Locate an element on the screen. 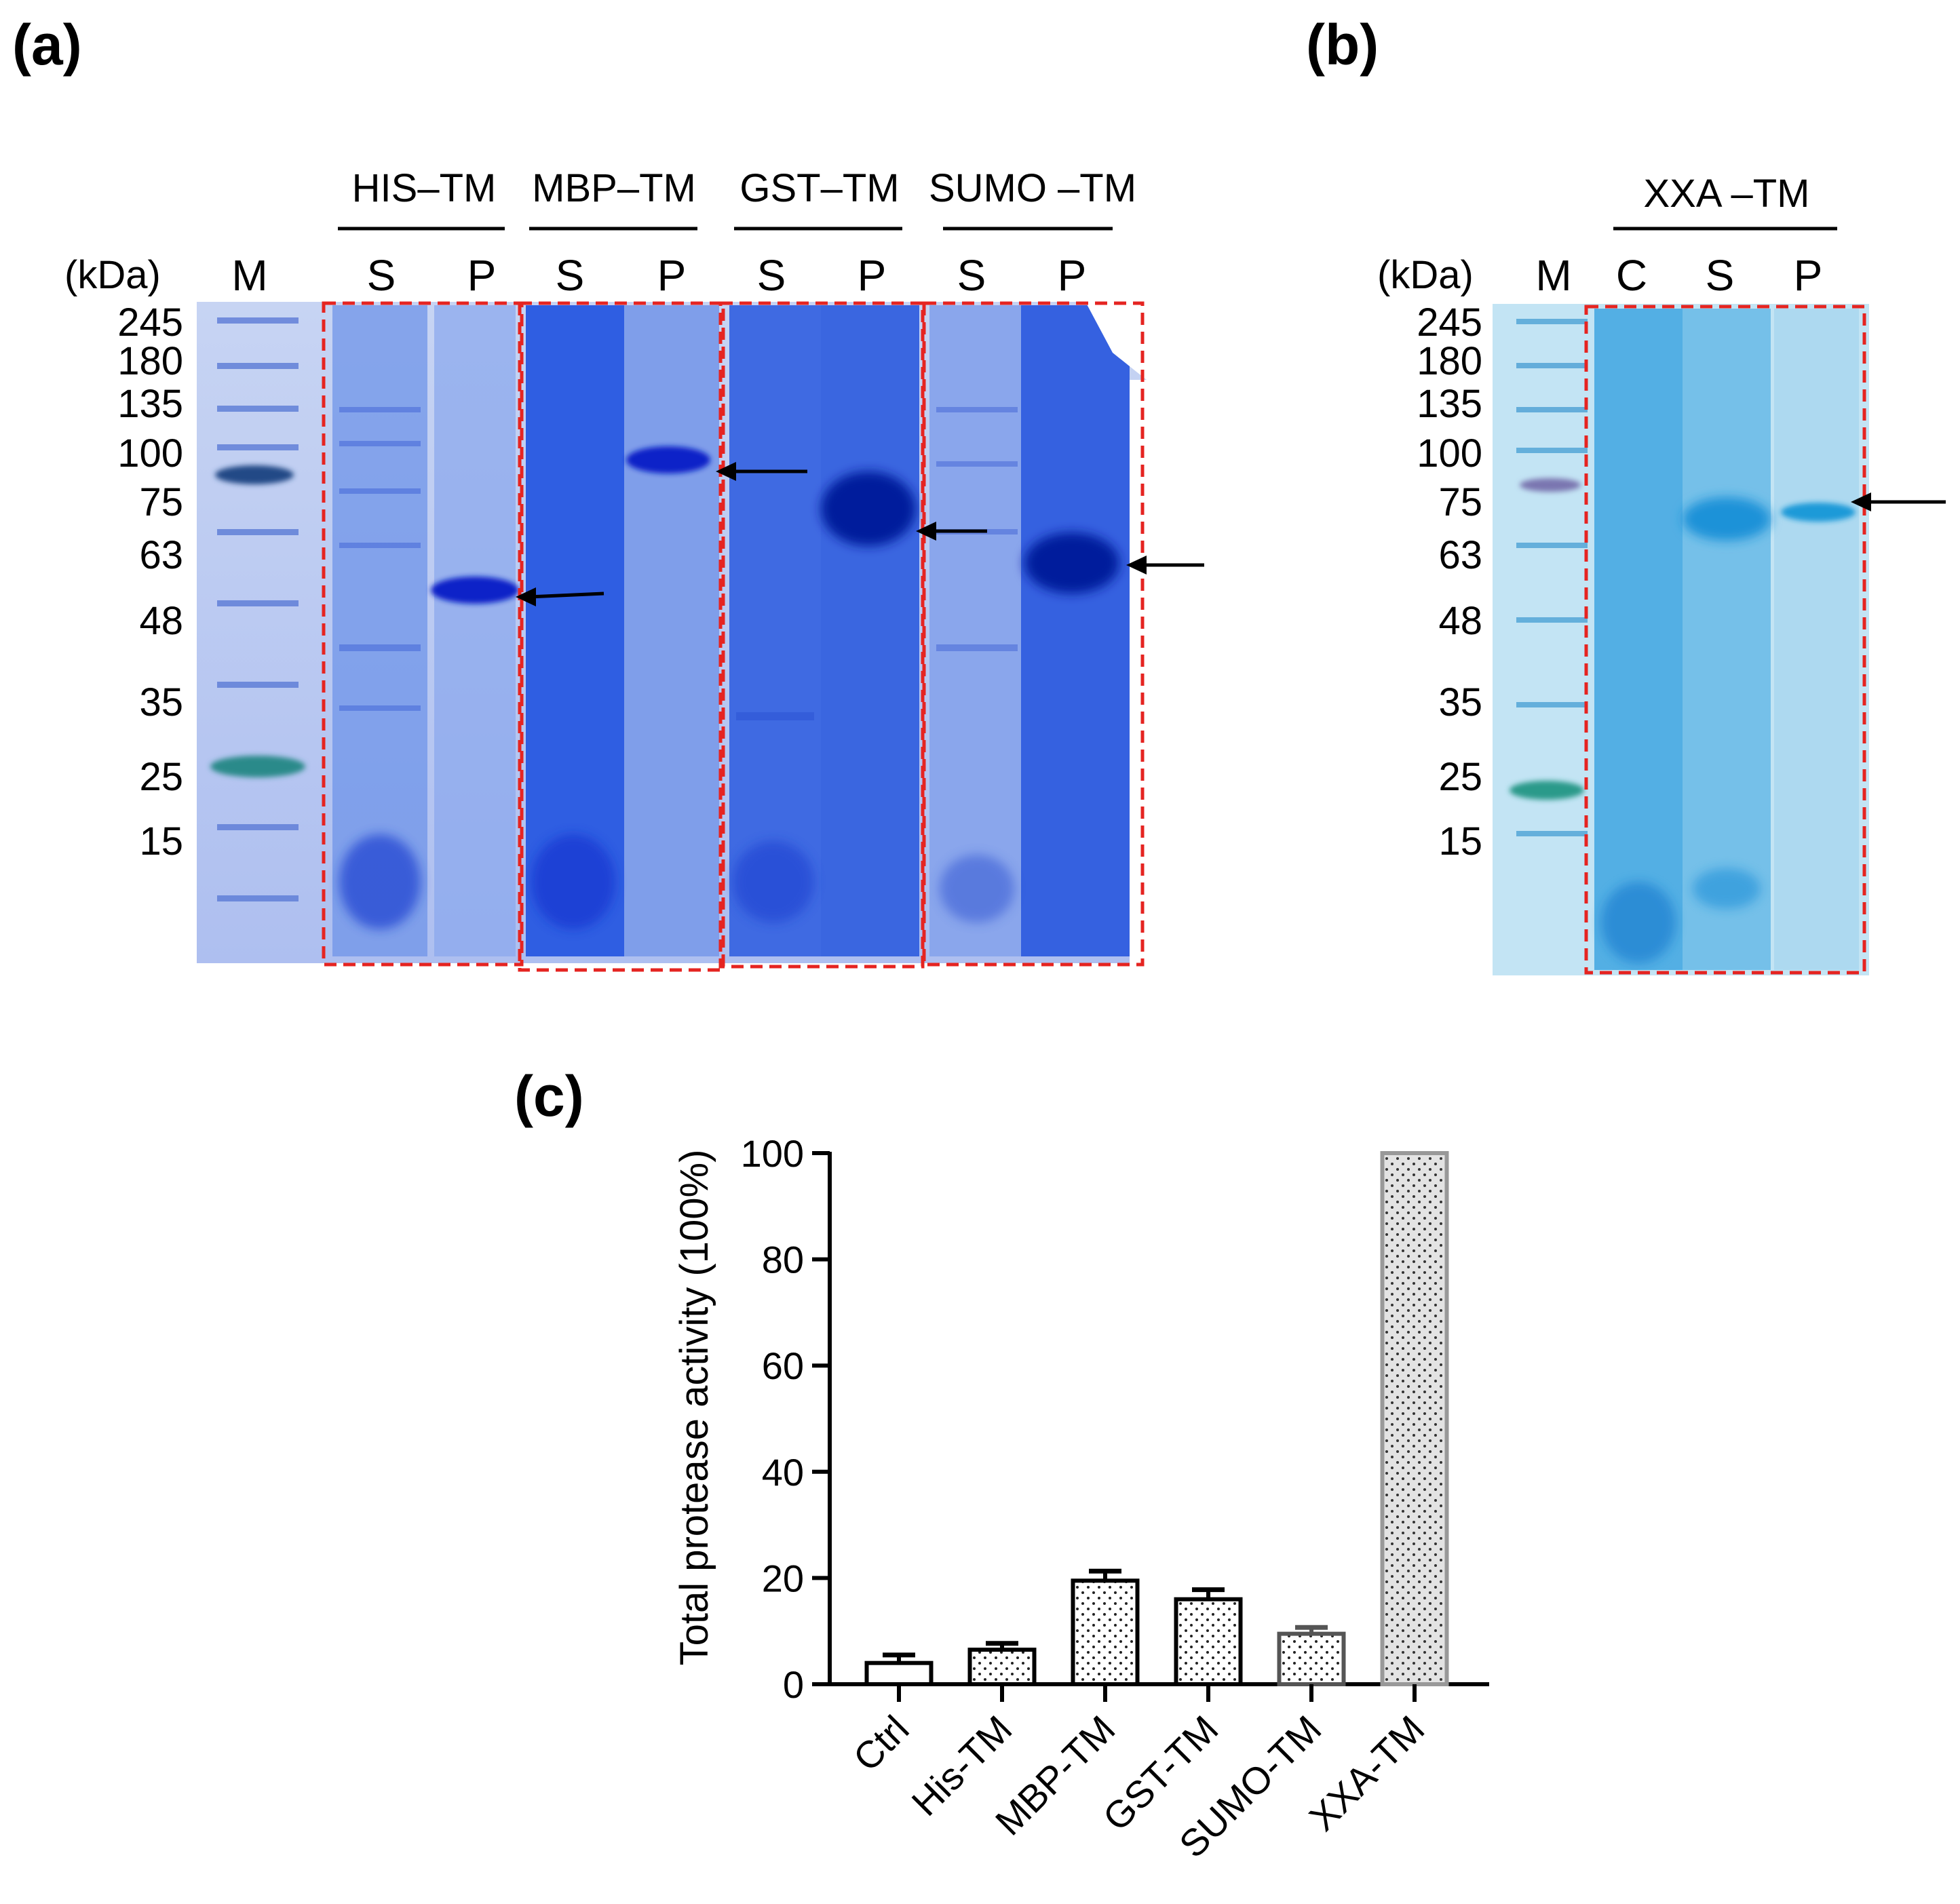 The image size is (1960, 1904). y-tick-label: 40 is located at coordinates (783, 1473).